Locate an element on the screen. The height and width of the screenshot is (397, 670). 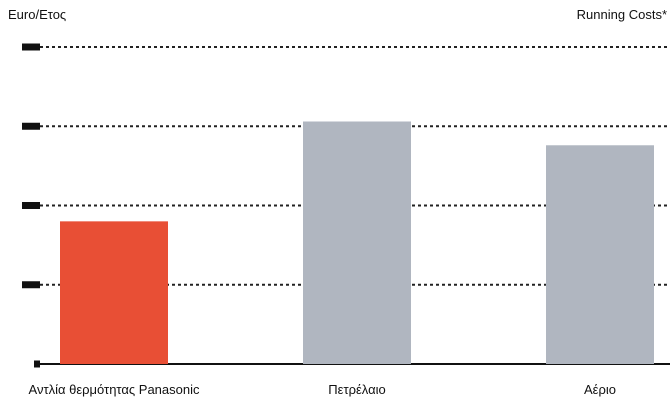
chart-title: Running Costs* is located at coordinates (621, 14).